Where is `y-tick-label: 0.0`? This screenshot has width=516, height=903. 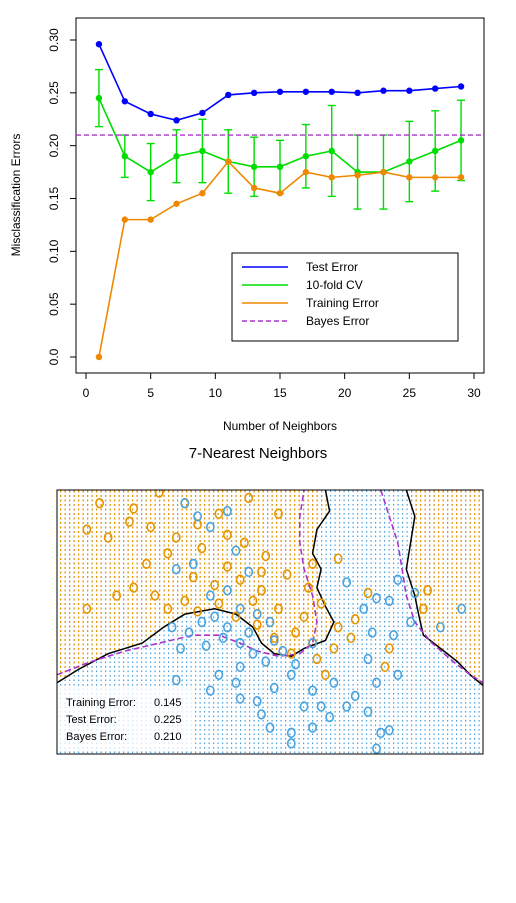 y-tick-label: 0.0 is located at coordinates (54, 356).